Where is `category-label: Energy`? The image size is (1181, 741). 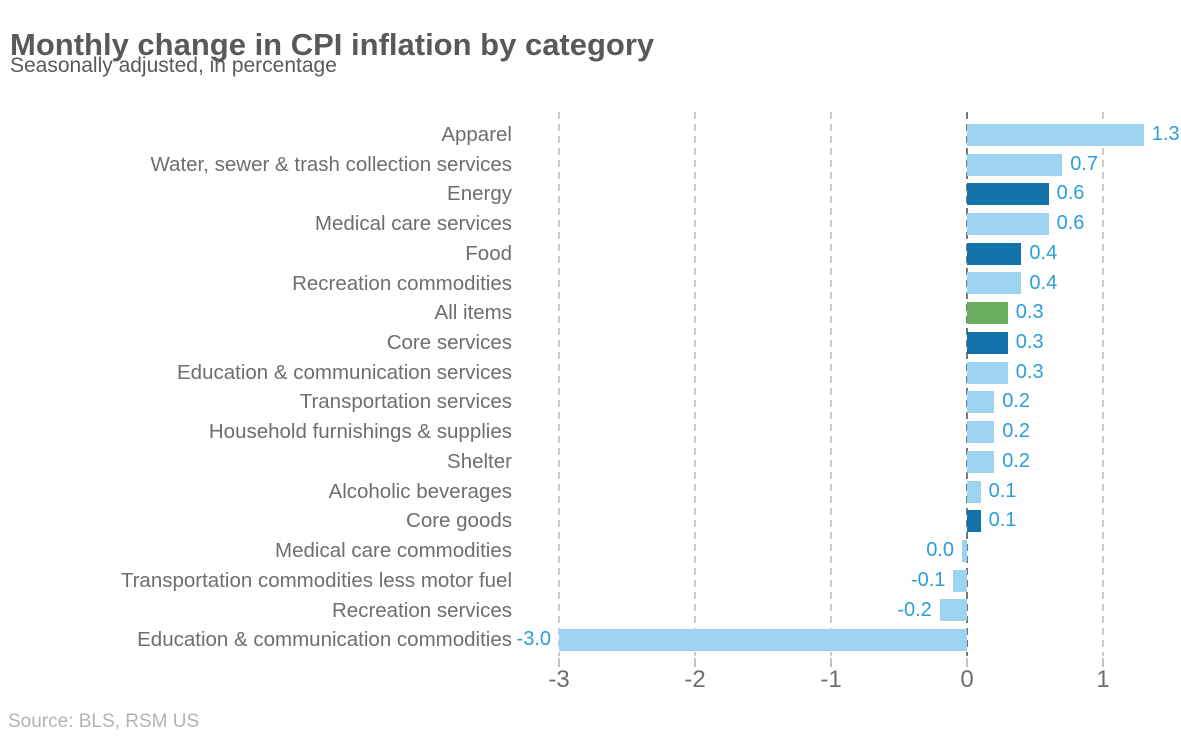
category-label: Energy is located at coordinates (479, 194).